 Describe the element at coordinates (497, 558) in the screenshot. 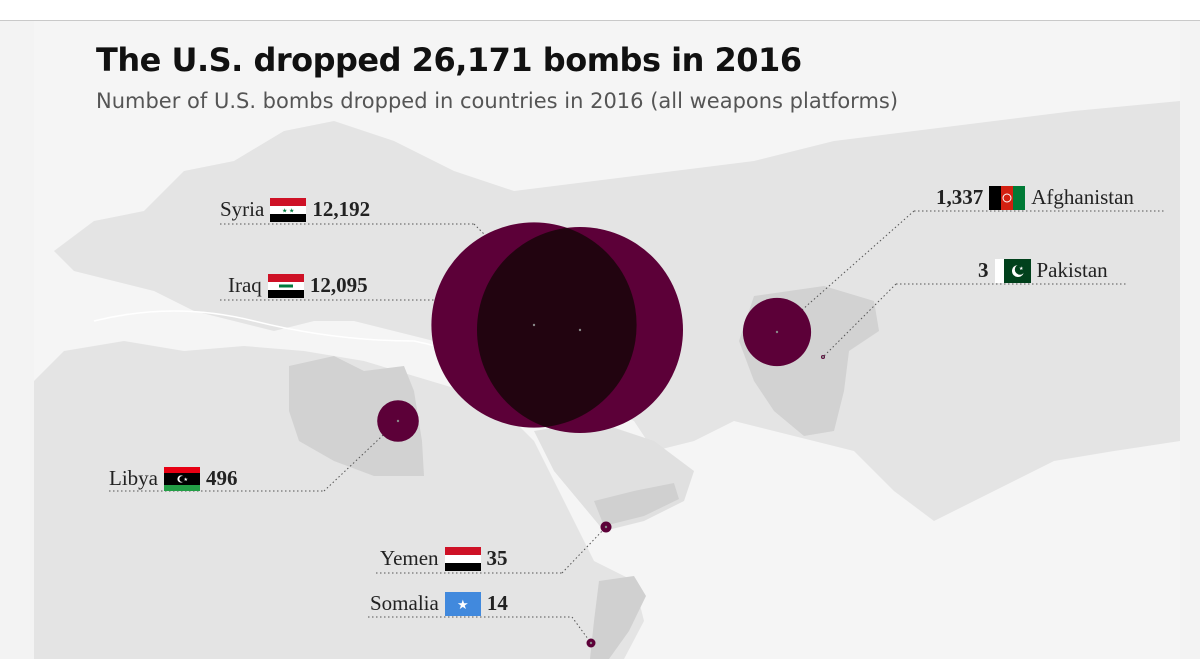

I see `country-value: 35` at that location.